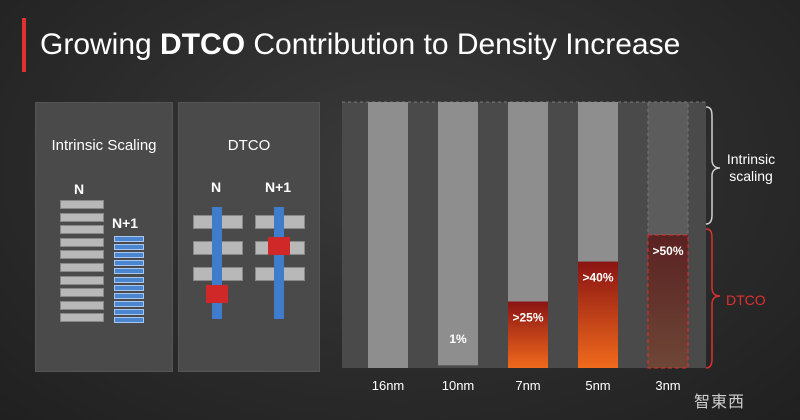 The width and height of the screenshot is (800, 420). I want to click on intrinsic-scaling-panel: Intrinsic Scaling N N+1, so click(104, 237).